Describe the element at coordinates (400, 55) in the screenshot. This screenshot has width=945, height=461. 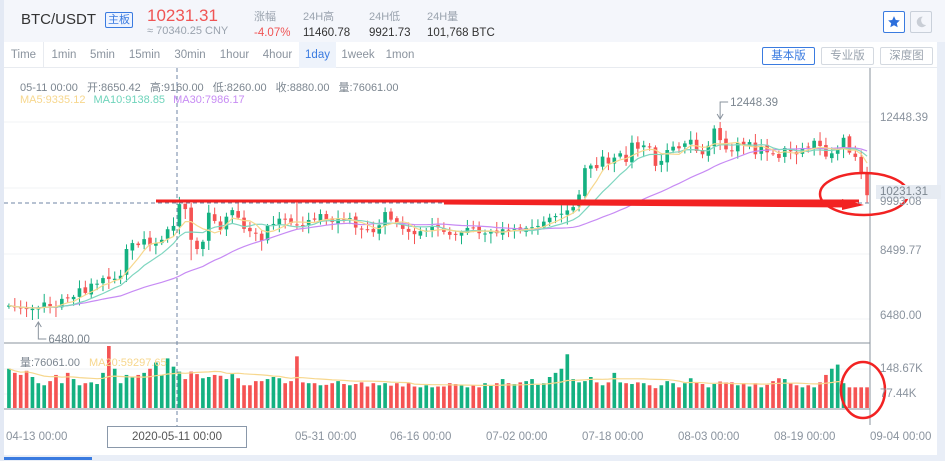
I see `tab-1mon: 1mon` at that location.